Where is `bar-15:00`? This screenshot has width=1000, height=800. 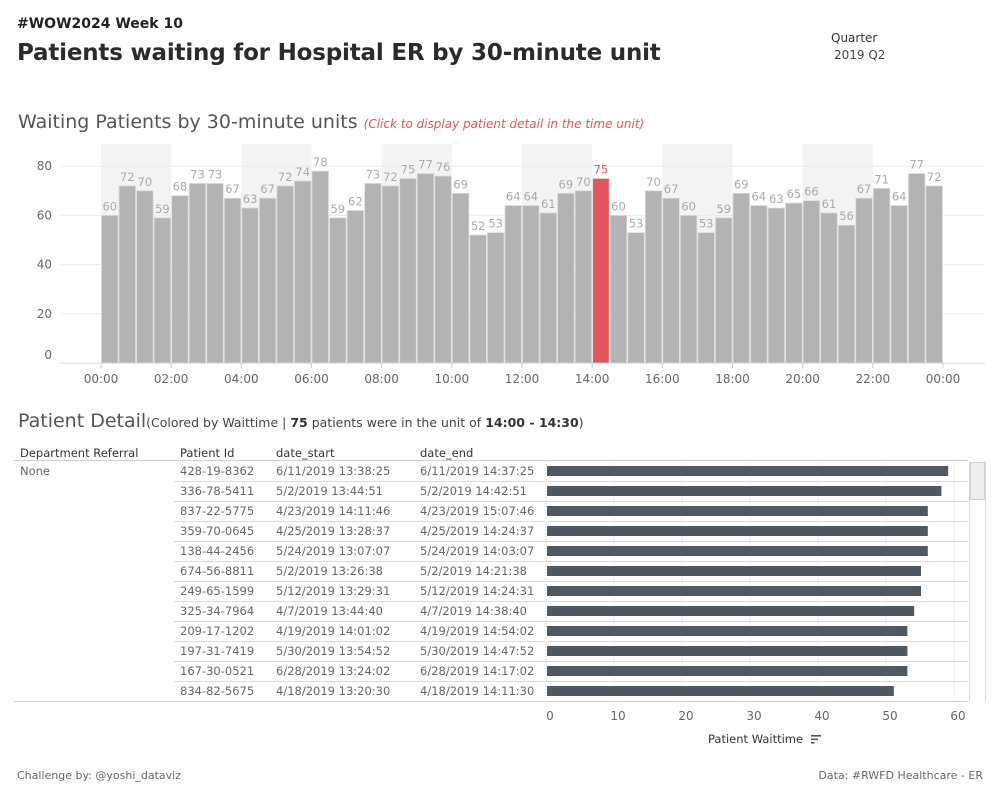 bar-15:00 is located at coordinates (636, 298).